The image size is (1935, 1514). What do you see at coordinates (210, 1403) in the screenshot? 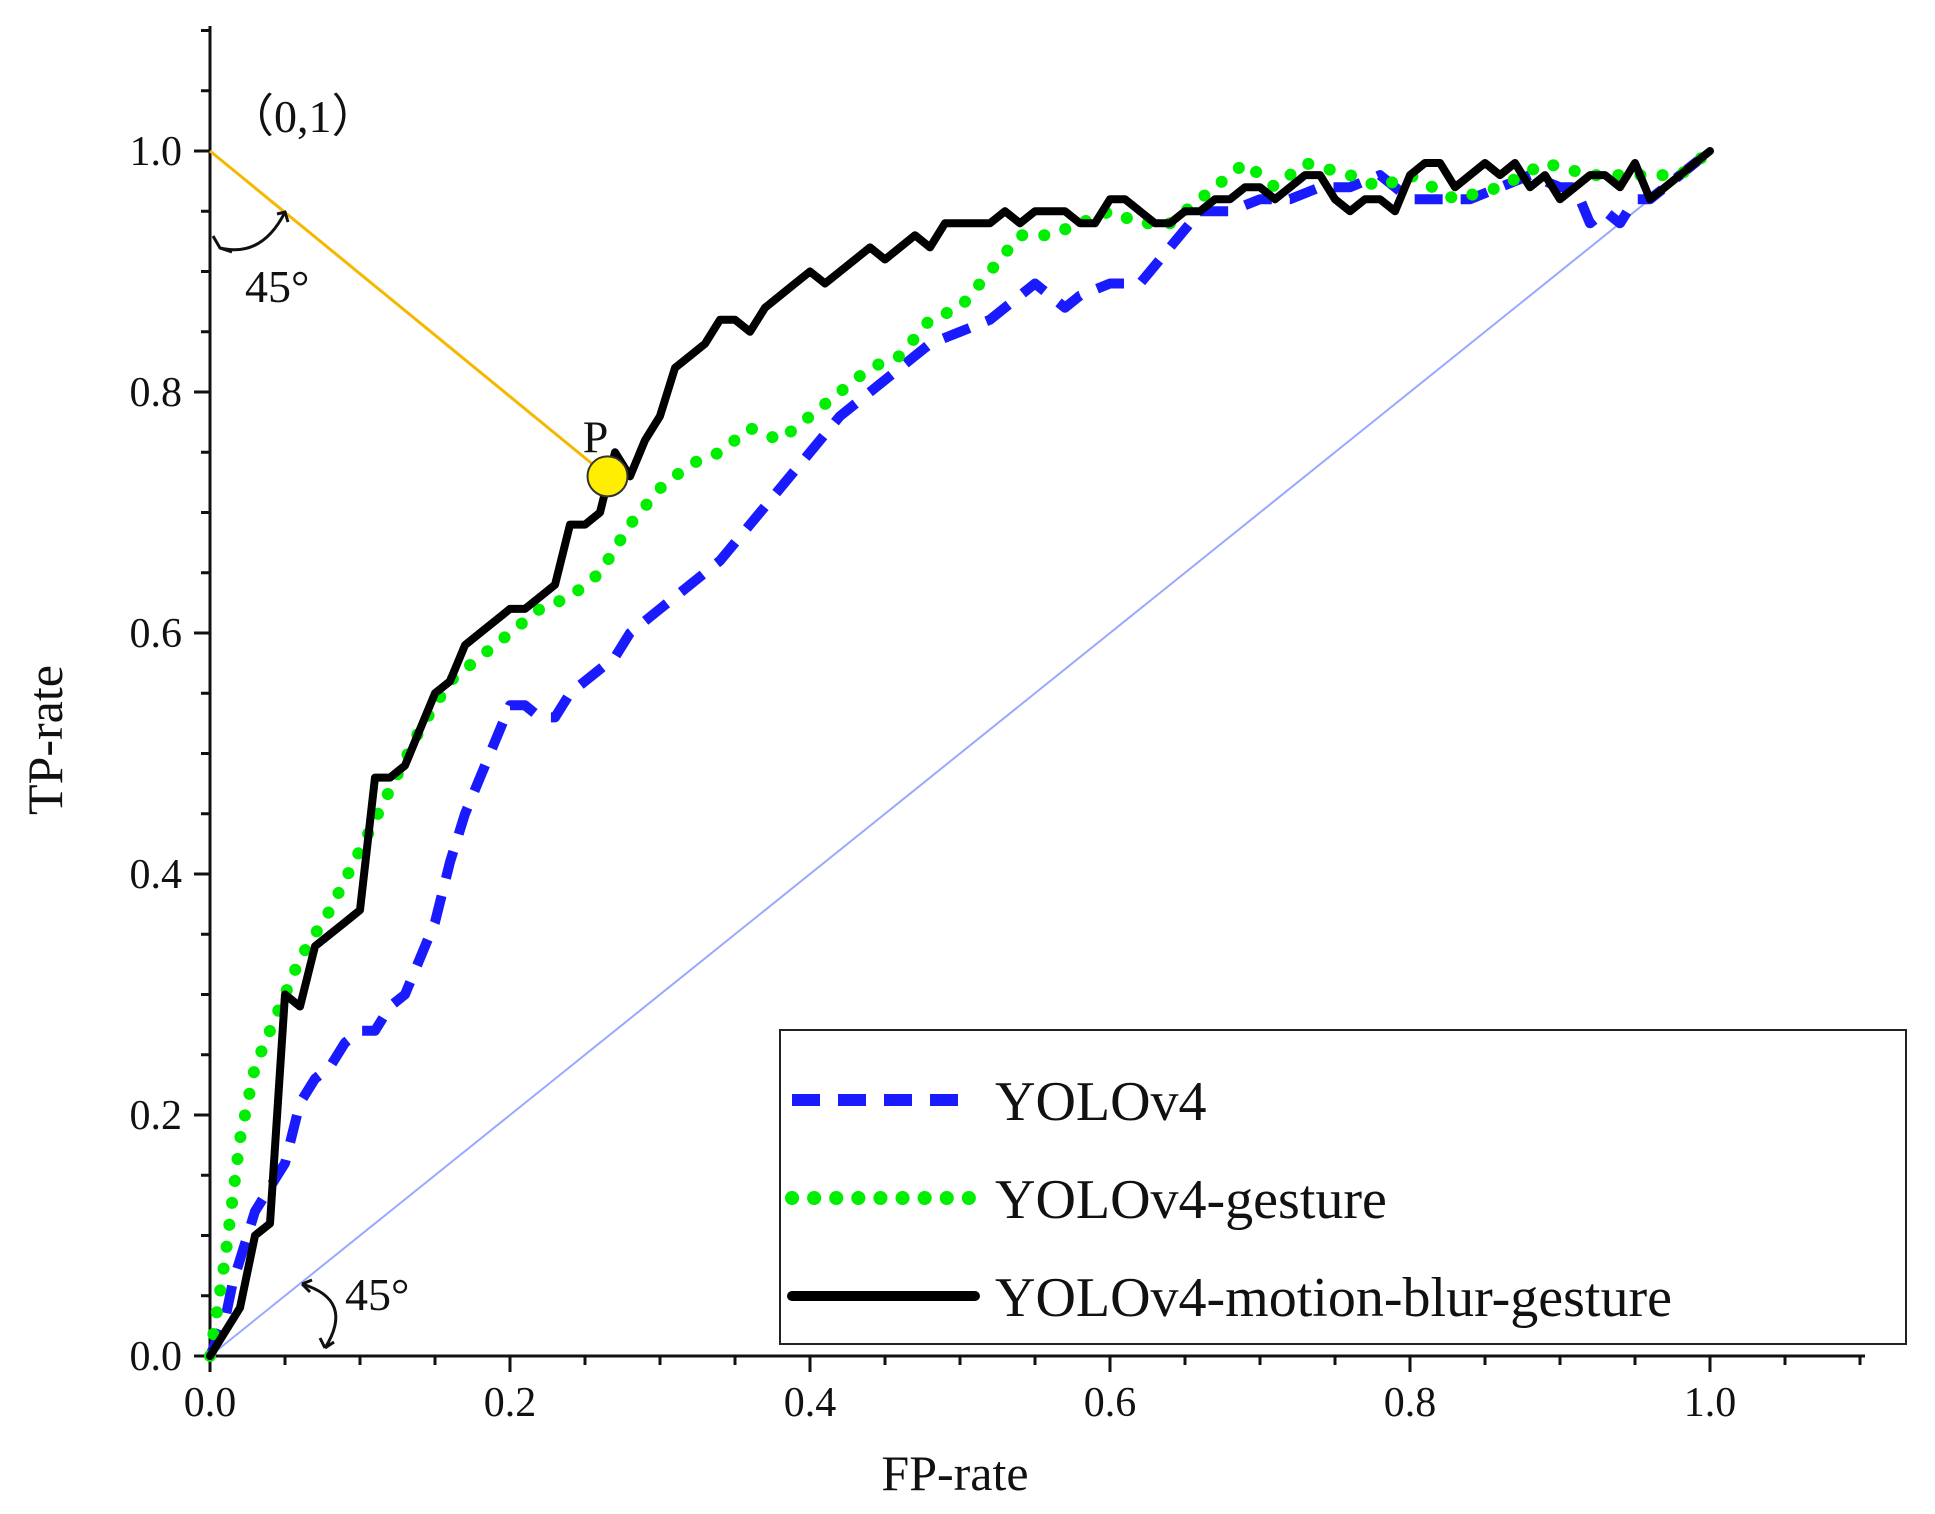
I see `x-tick-label: 0.0` at bounding box center [210, 1403].